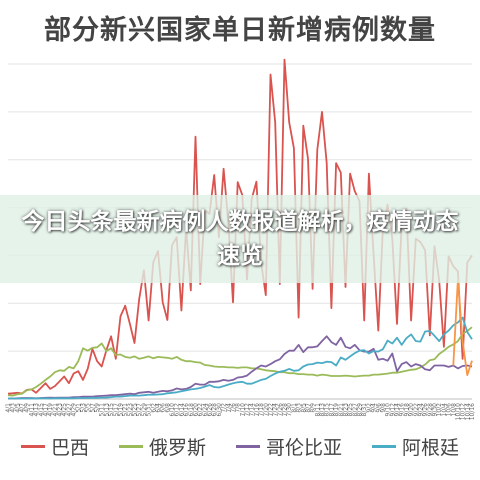 This screenshot has width=480, height=480. What do you see at coordinates (252, 410) in the screenshot?
I see `x-tick-label: 7/14` at bounding box center [252, 410].